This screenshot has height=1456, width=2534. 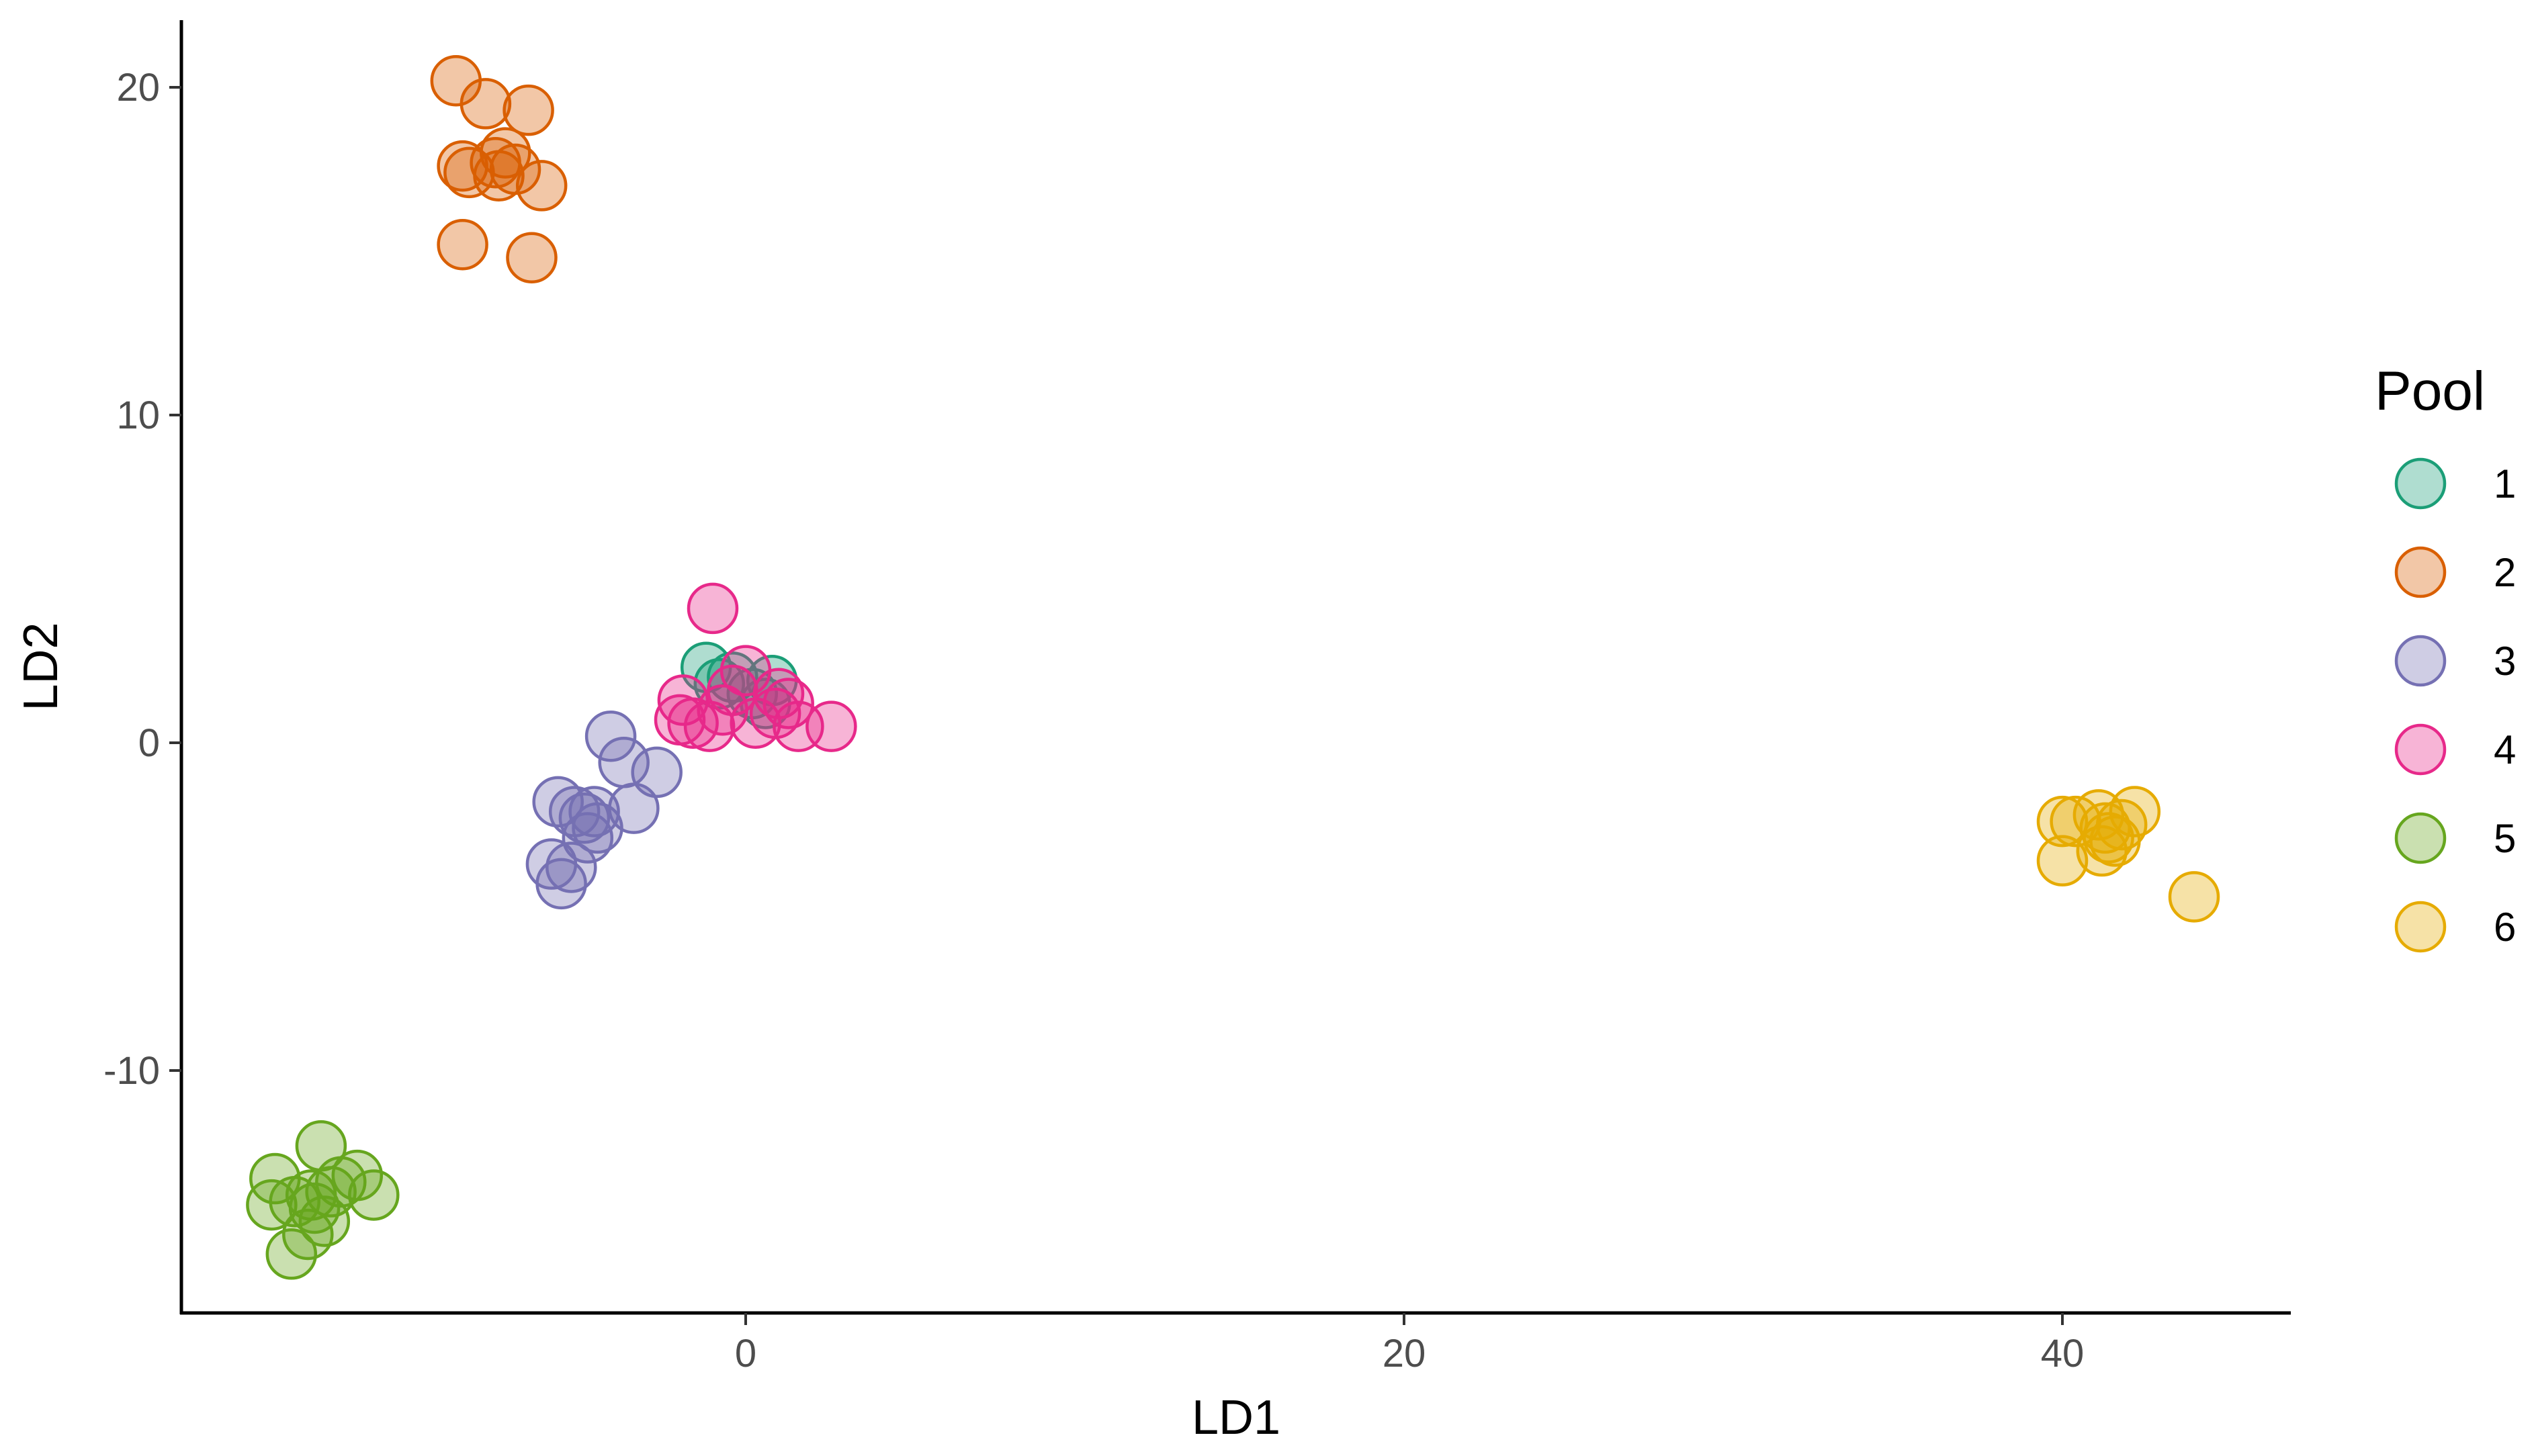 I want to click on x-axis-title: LD1, so click(x=1236, y=1418).